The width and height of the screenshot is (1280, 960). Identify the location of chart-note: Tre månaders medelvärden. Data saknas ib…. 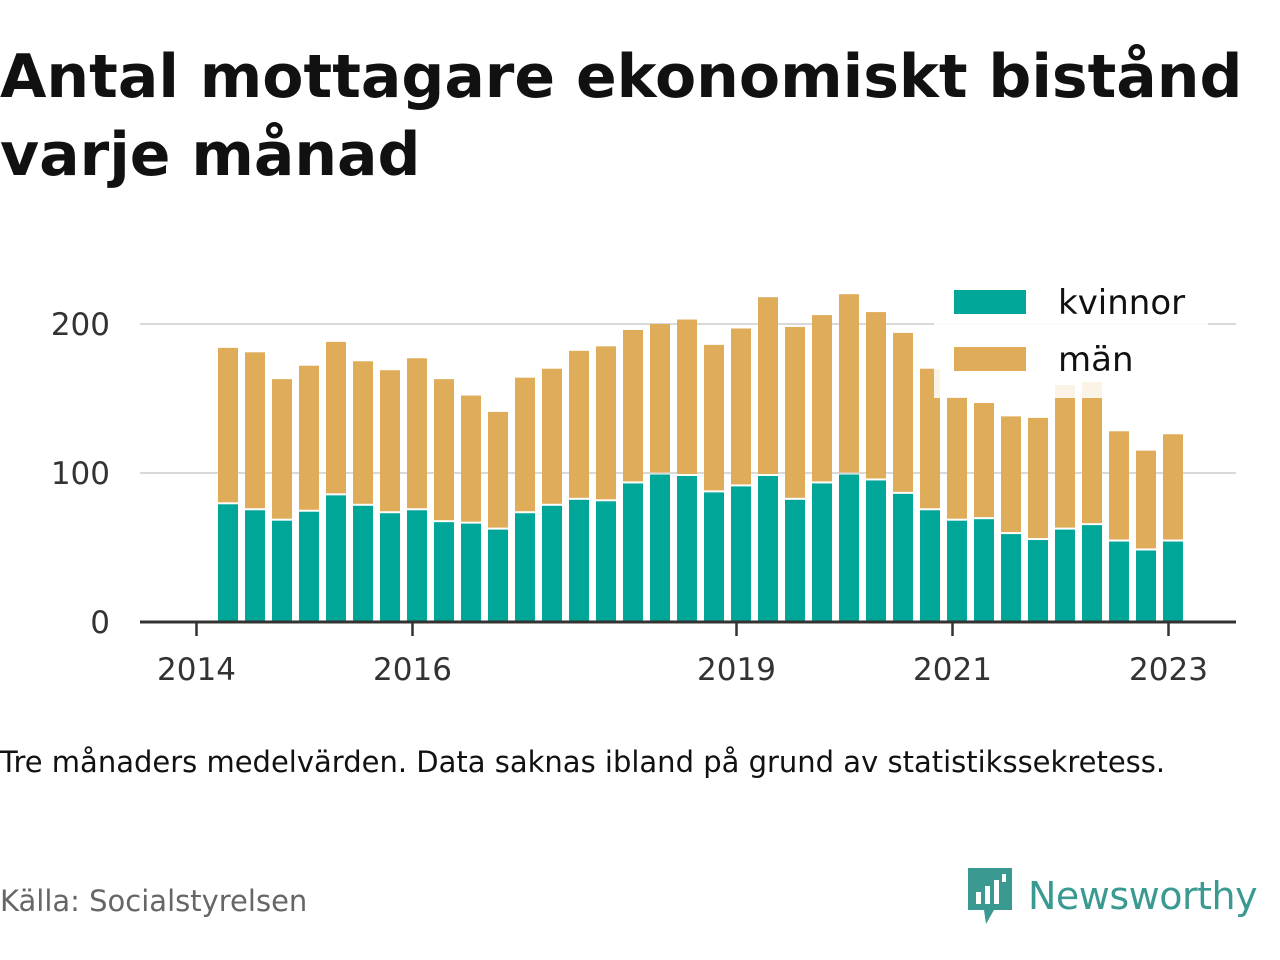
(583, 762).